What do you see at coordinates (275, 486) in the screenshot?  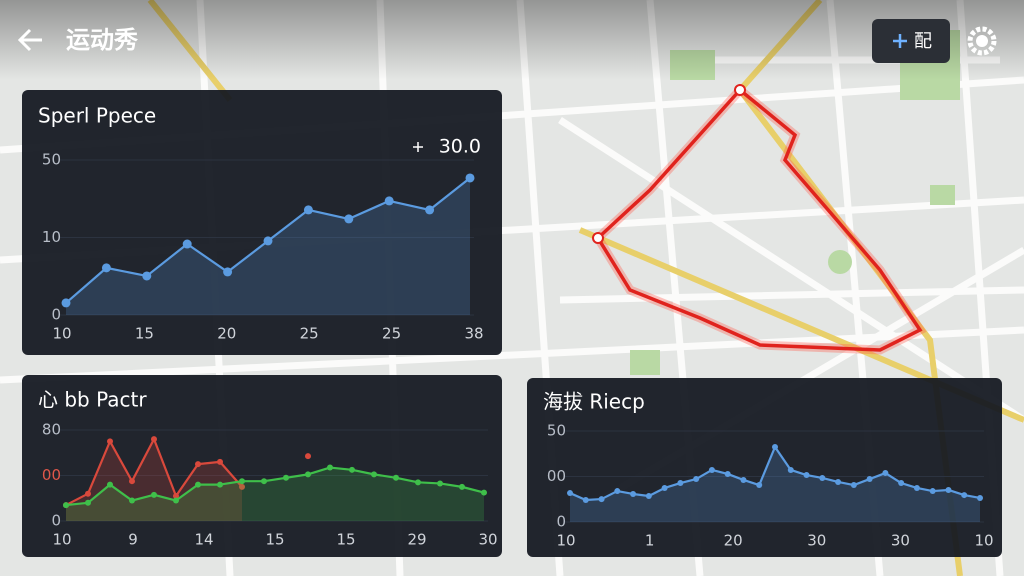 I see `series-line` at bounding box center [275, 486].